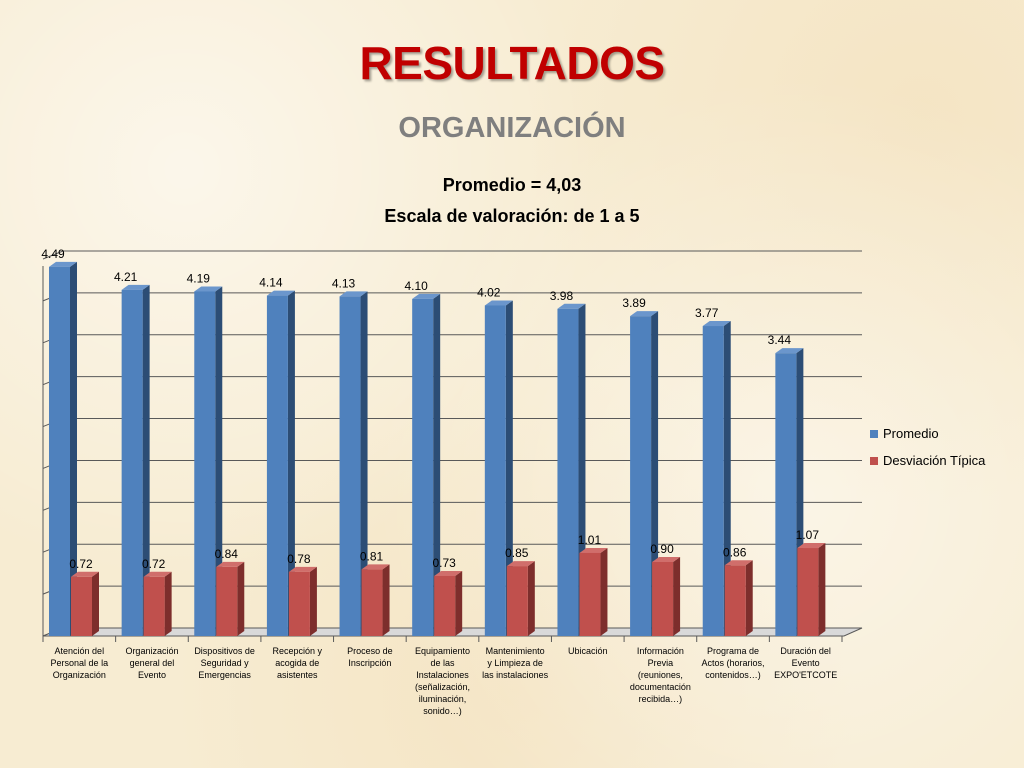 Image resolution: width=1024 pixels, height=768 pixels. What do you see at coordinates (442, 687) in the screenshot?
I see `category-label: (señalización,` at bounding box center [442, 687].